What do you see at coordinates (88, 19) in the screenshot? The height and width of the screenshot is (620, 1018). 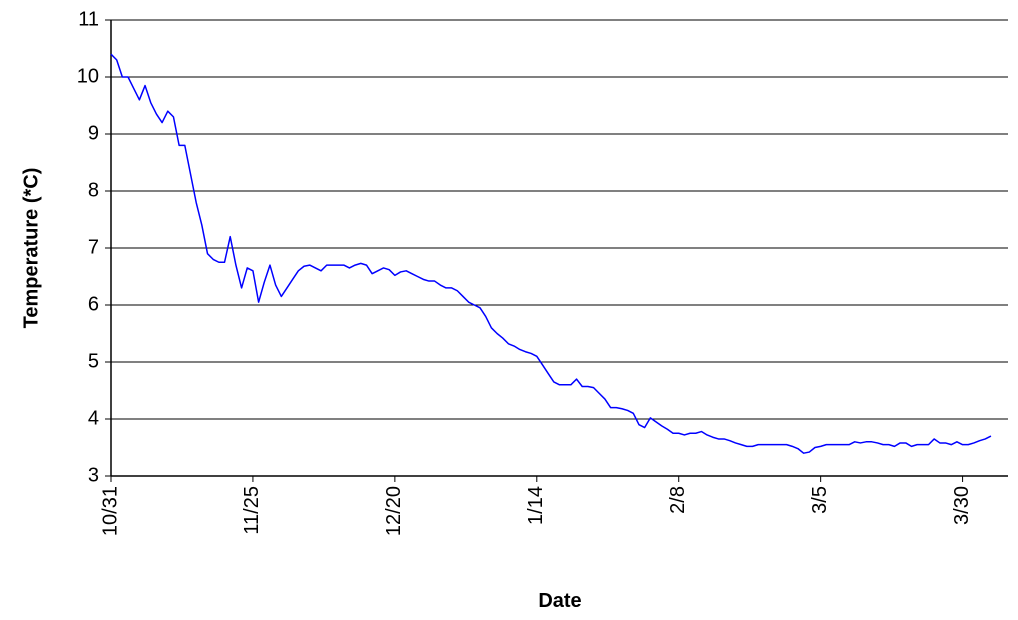 I see `y-tick-label: 11` at bounding box center [88, 19].